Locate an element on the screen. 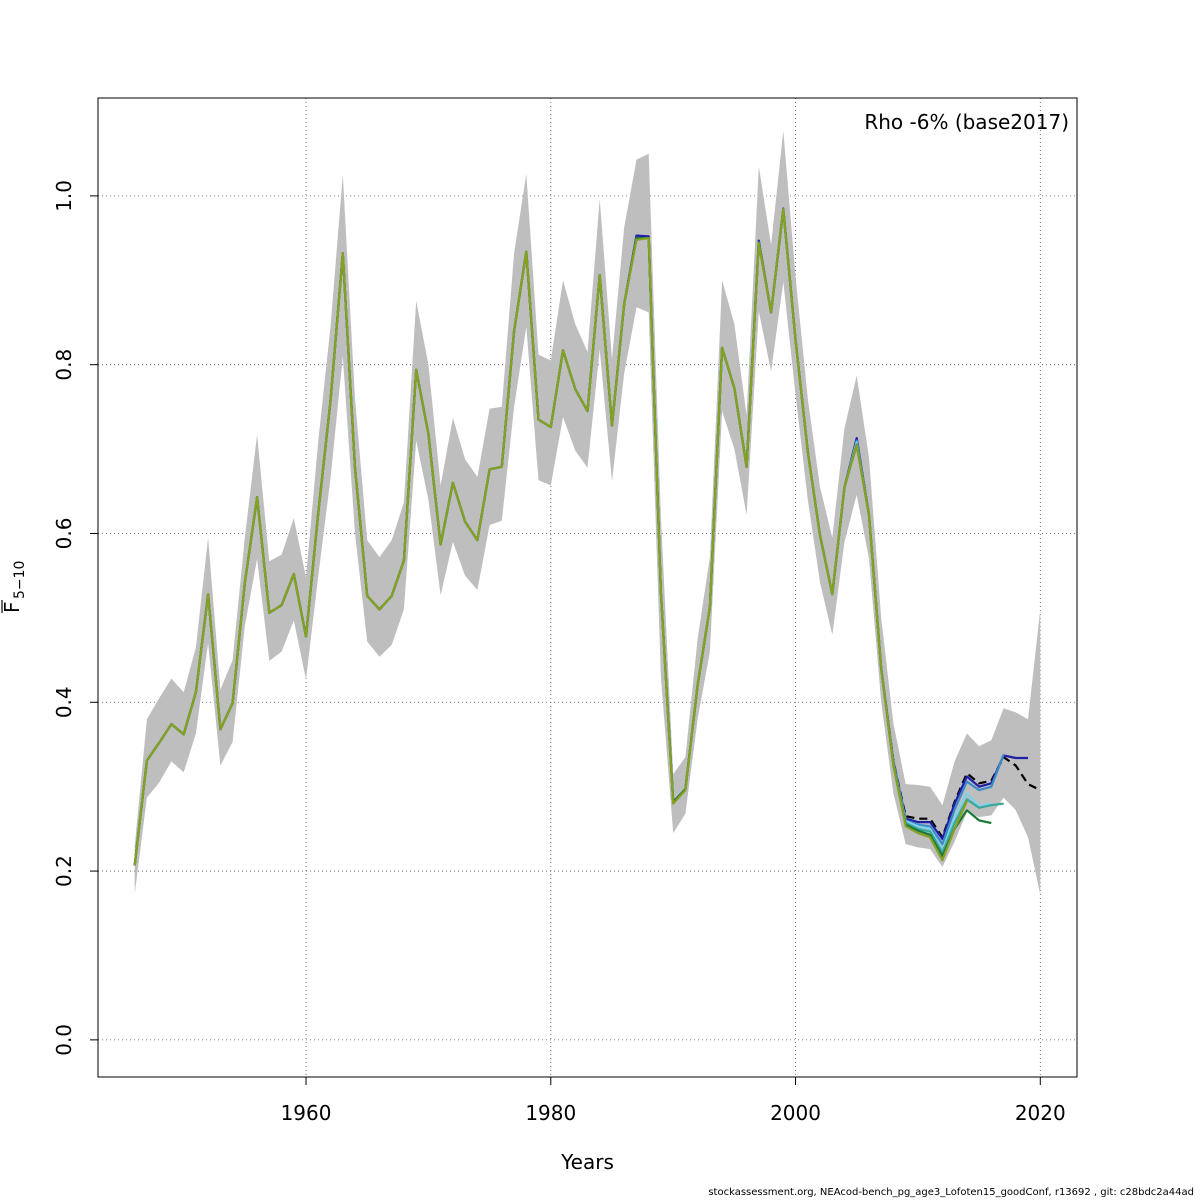 The height and width of the screenshot is (1200, 1200). x-tick-label: 2000 is located at coordinates (795, 1113).